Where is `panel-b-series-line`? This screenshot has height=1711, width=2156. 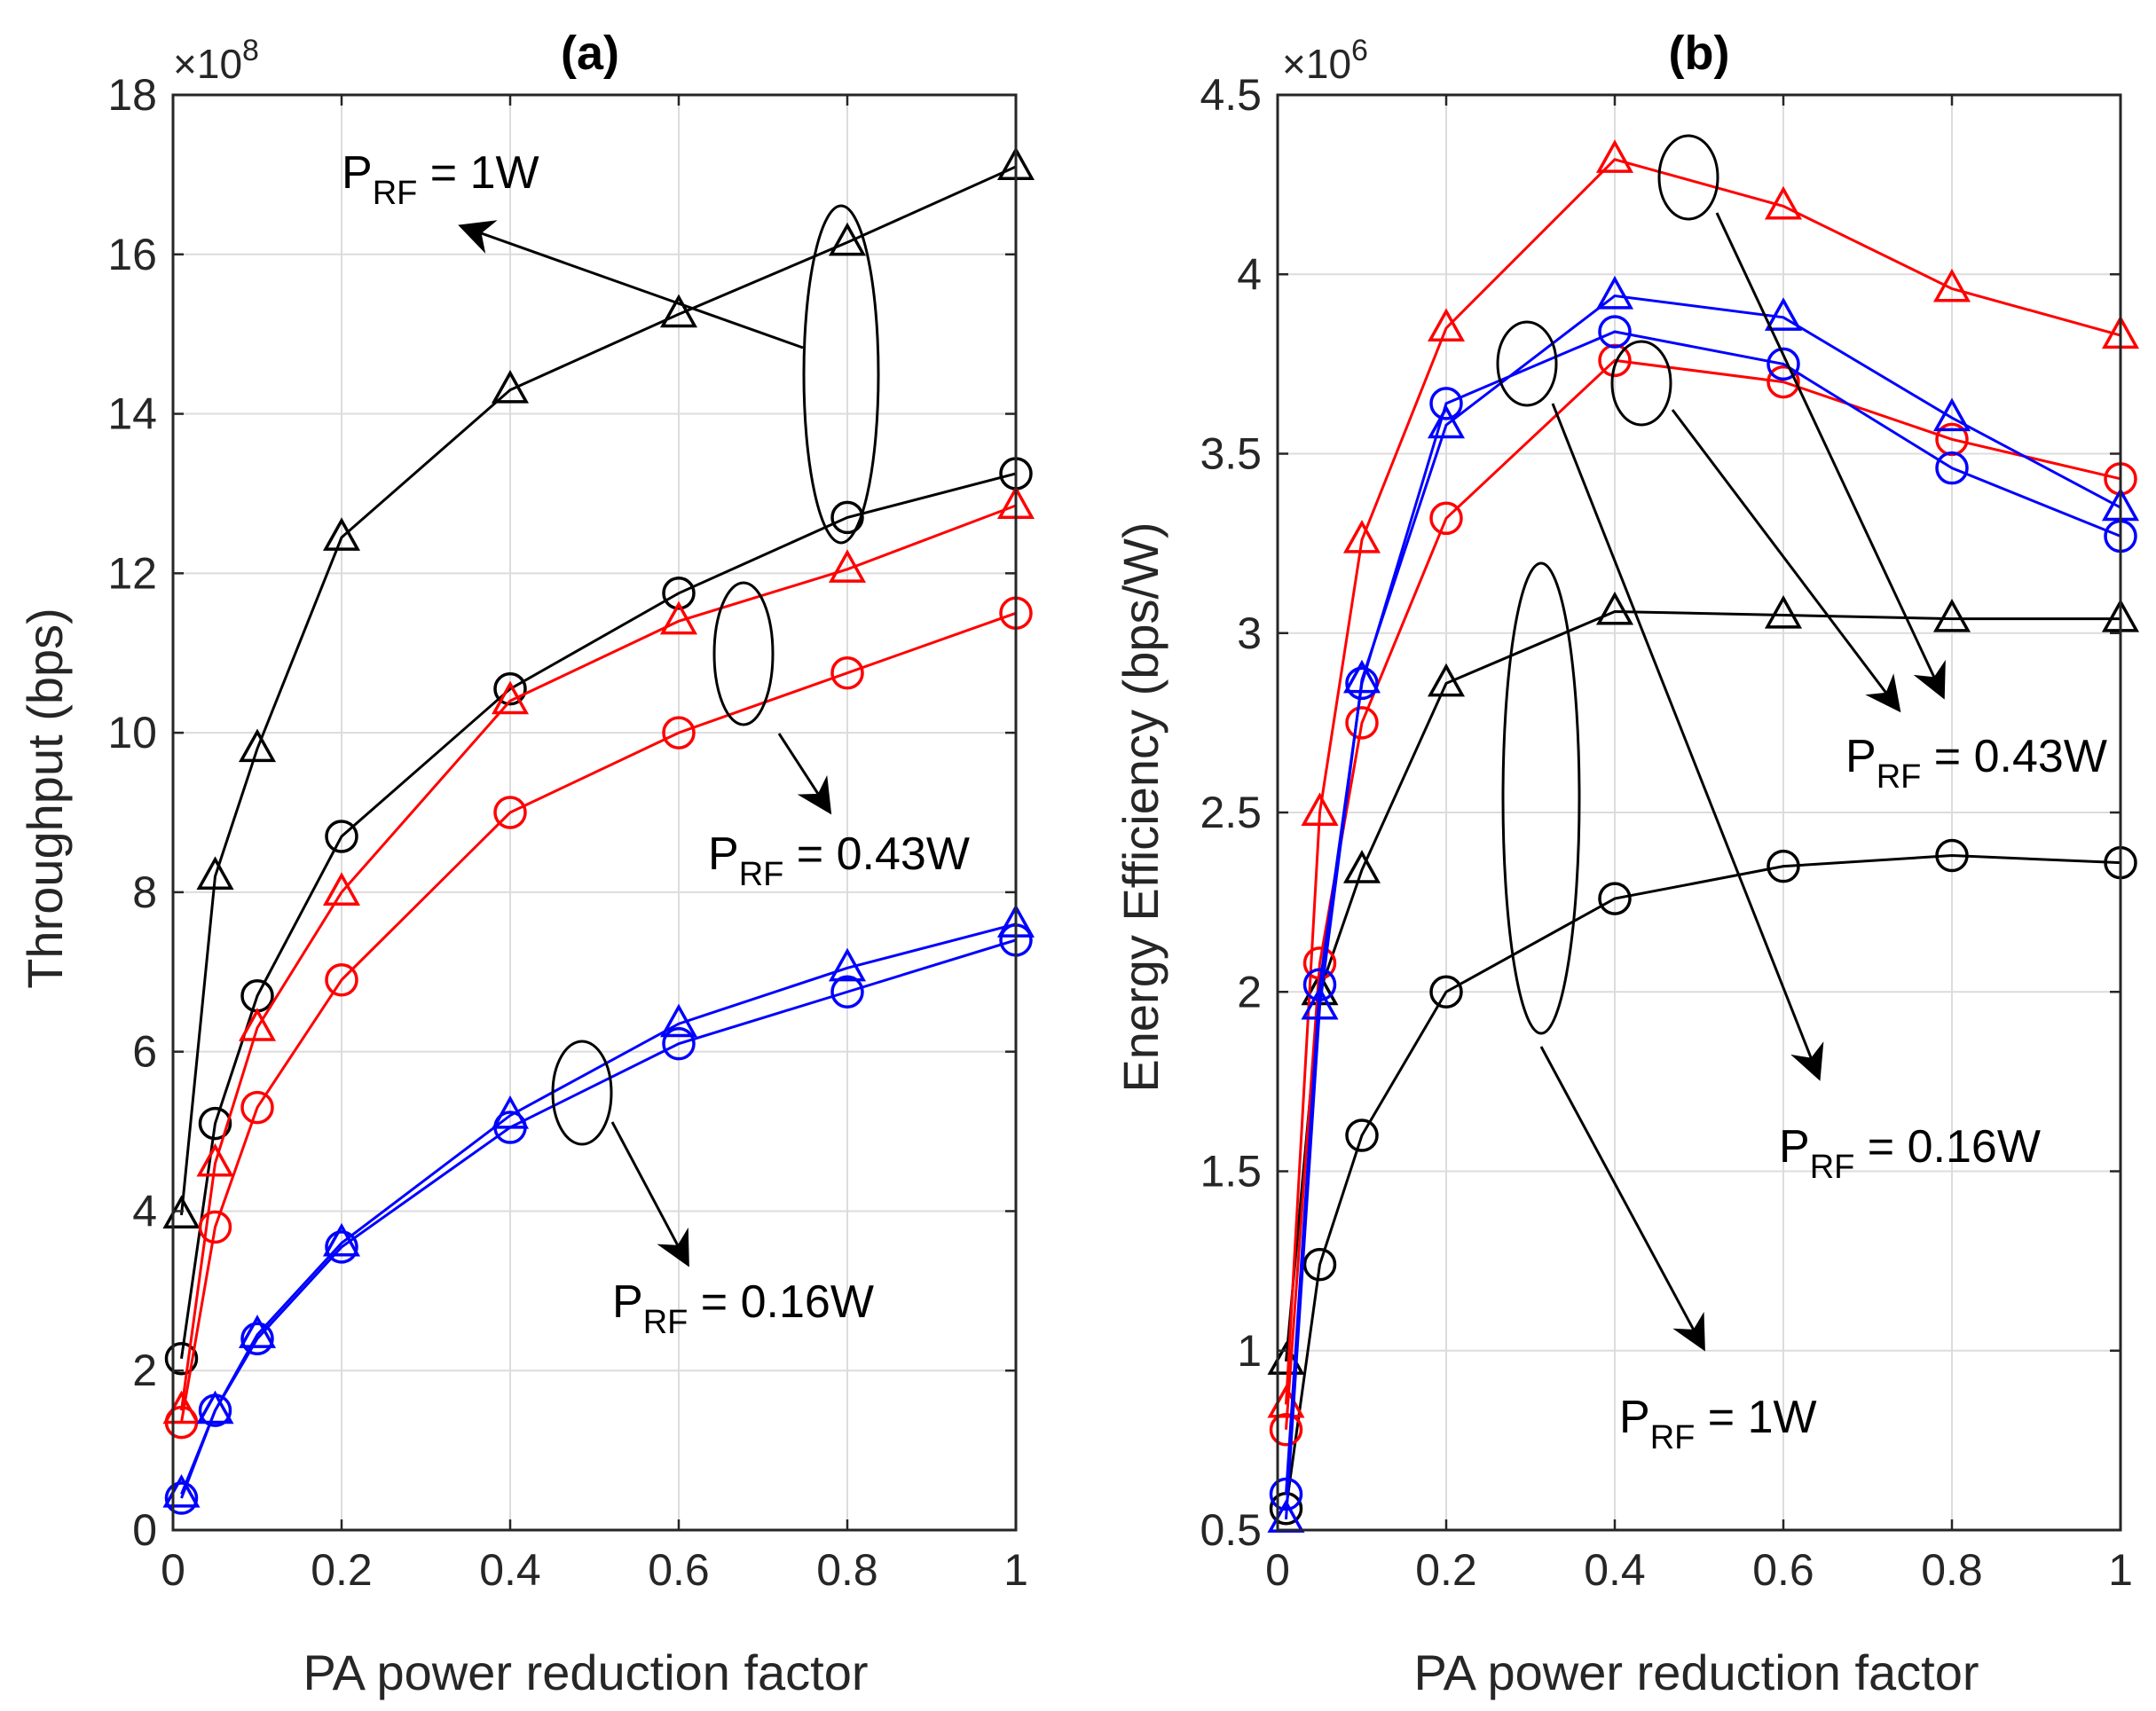 panel-b-series-line is located at coordinates (1703, 1182).